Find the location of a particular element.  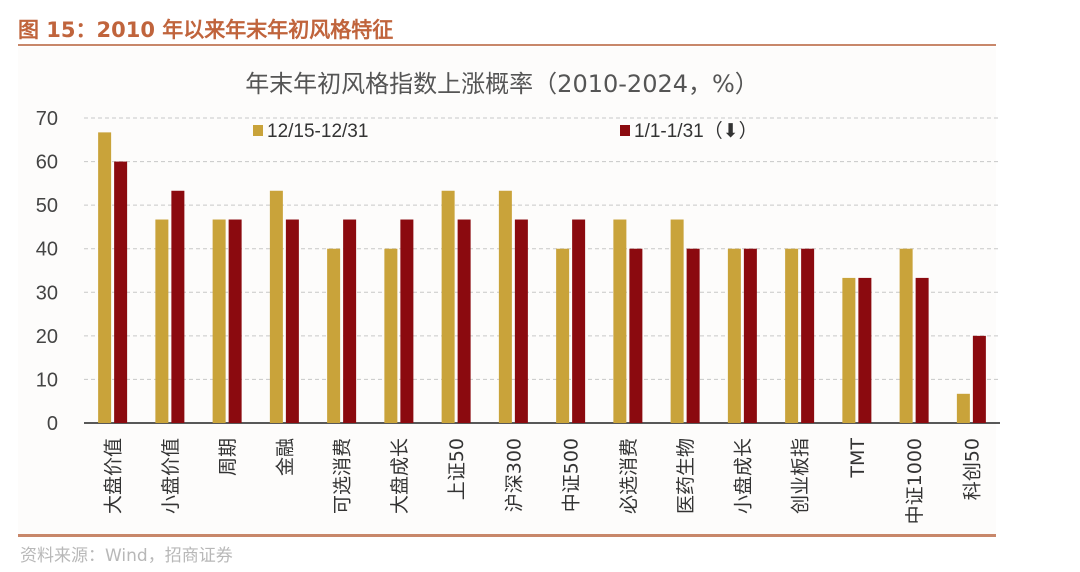

x-tick-label: 医药生物 is located at coordinates (686, 476).